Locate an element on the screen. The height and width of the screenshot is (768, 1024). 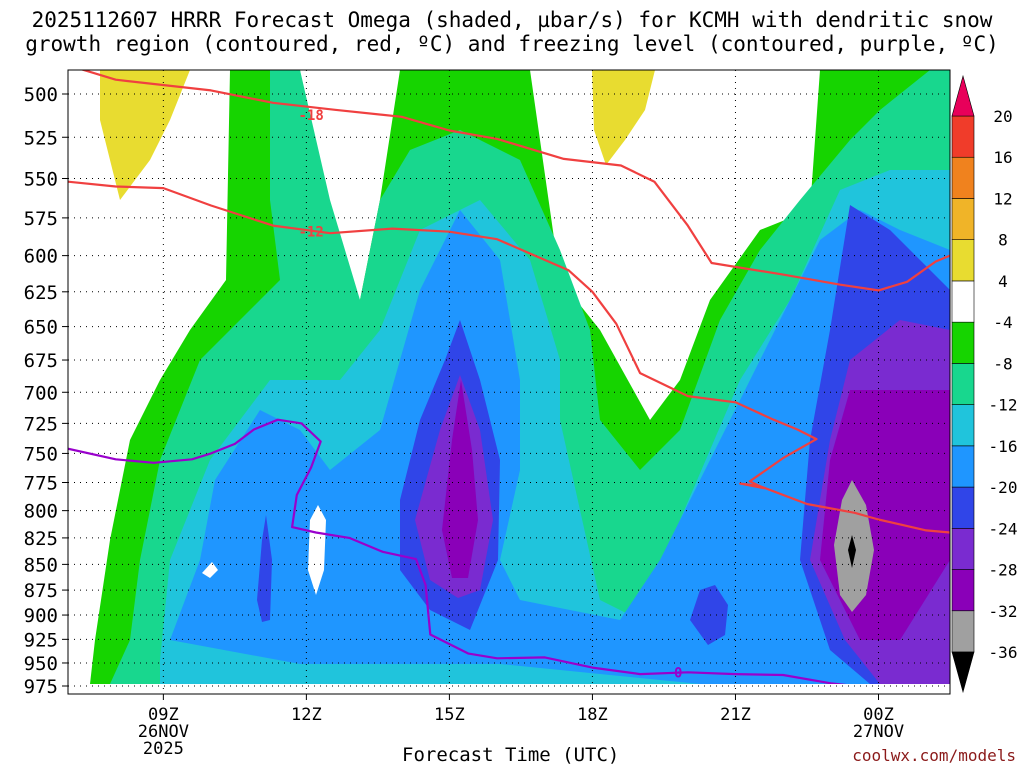
colorbar-label: -16 is located at coordinates (1003, 446).